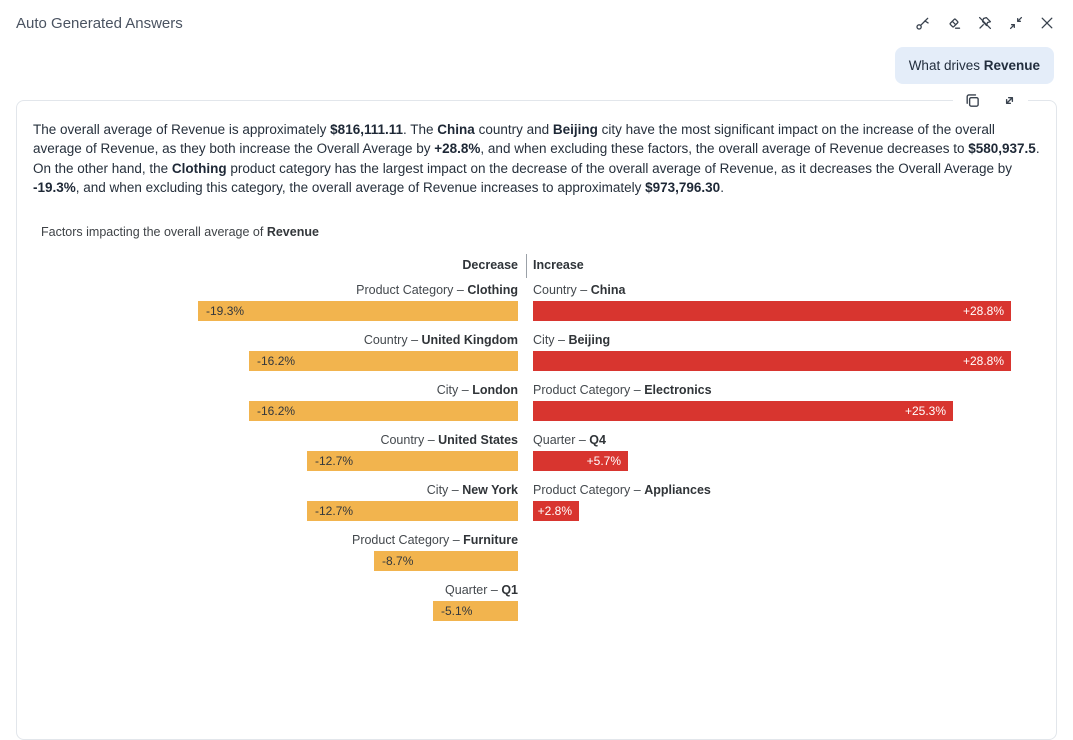 This screenshot has width=1073, height=740. Describe the element at coordinates (477, 389) in the screenshot. I see `bar-label: City – London` at that location.